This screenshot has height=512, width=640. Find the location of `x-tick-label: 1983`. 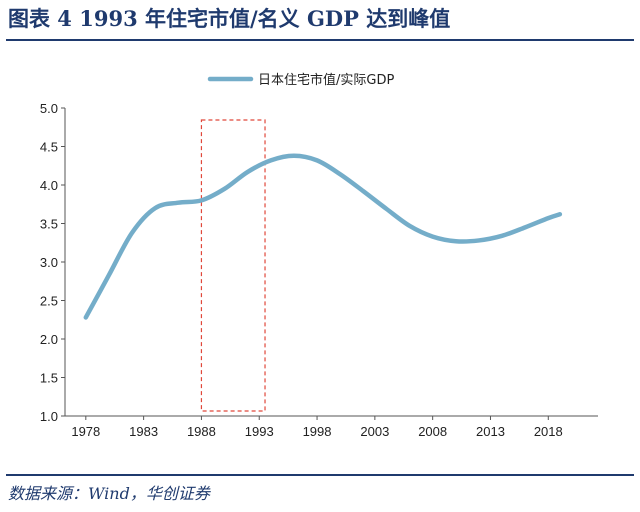

x-tick-label: 1983 is located at coordinates (143, 431).